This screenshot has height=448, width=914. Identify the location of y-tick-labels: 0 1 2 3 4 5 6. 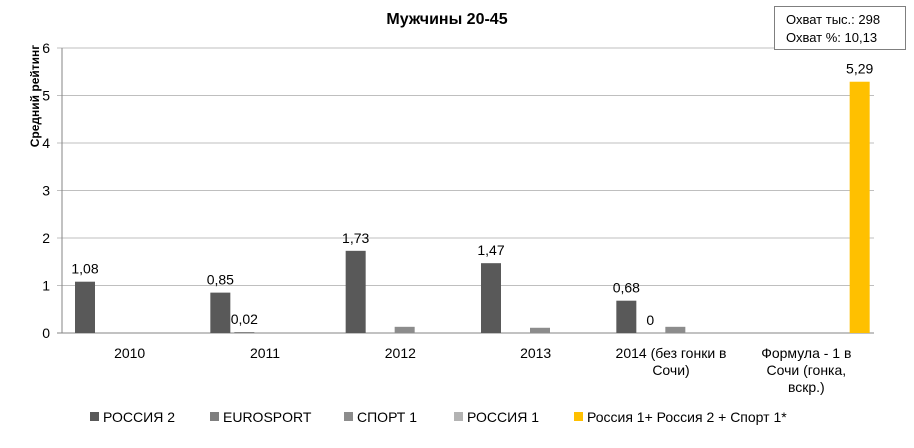
(46, 190).